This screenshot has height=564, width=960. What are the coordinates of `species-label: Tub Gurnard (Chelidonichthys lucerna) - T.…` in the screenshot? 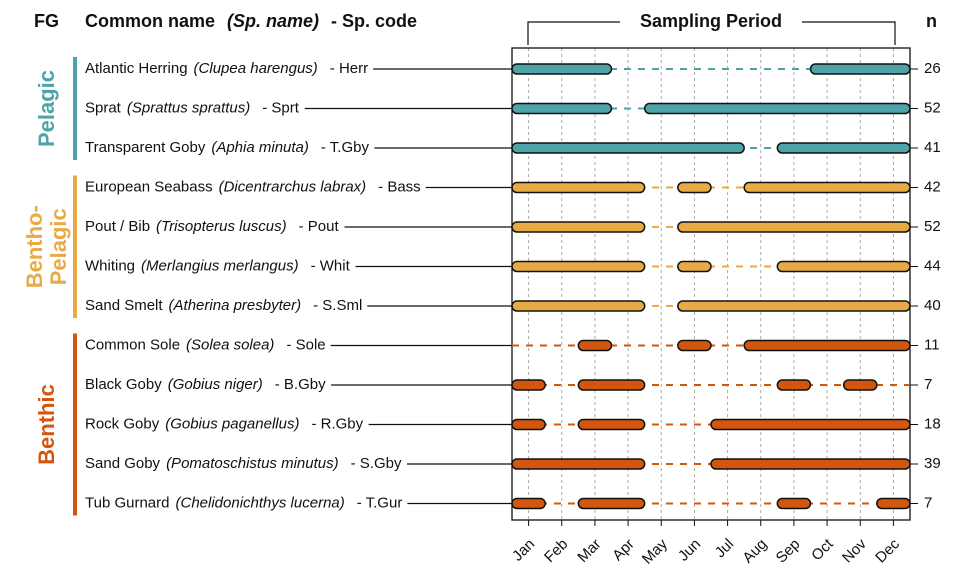 It's located at (243, 502).